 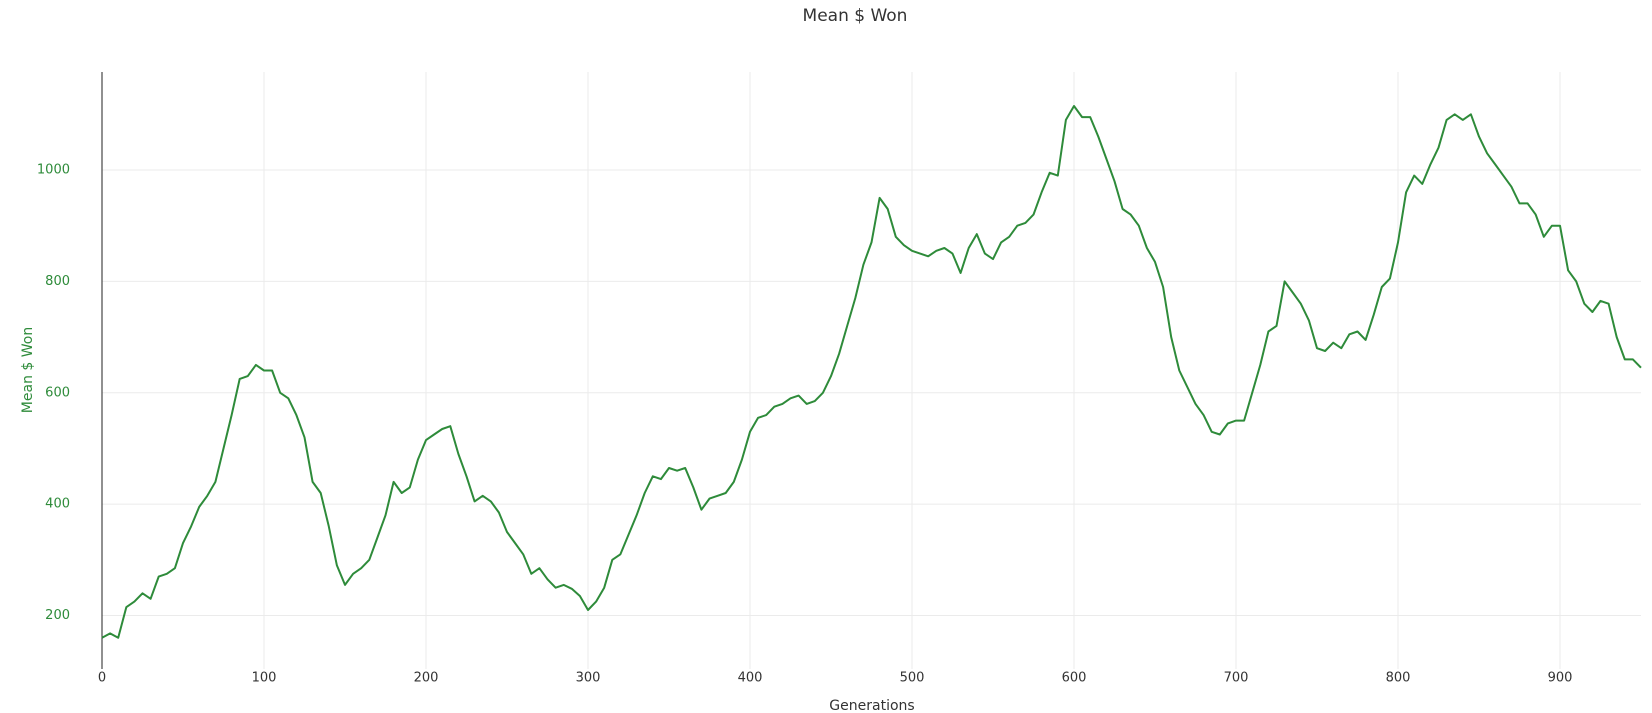 What do you see at coordinates (57, 392) in the screenshot?
I see `y-tick-label: 600` at bounding box center [57, 392].